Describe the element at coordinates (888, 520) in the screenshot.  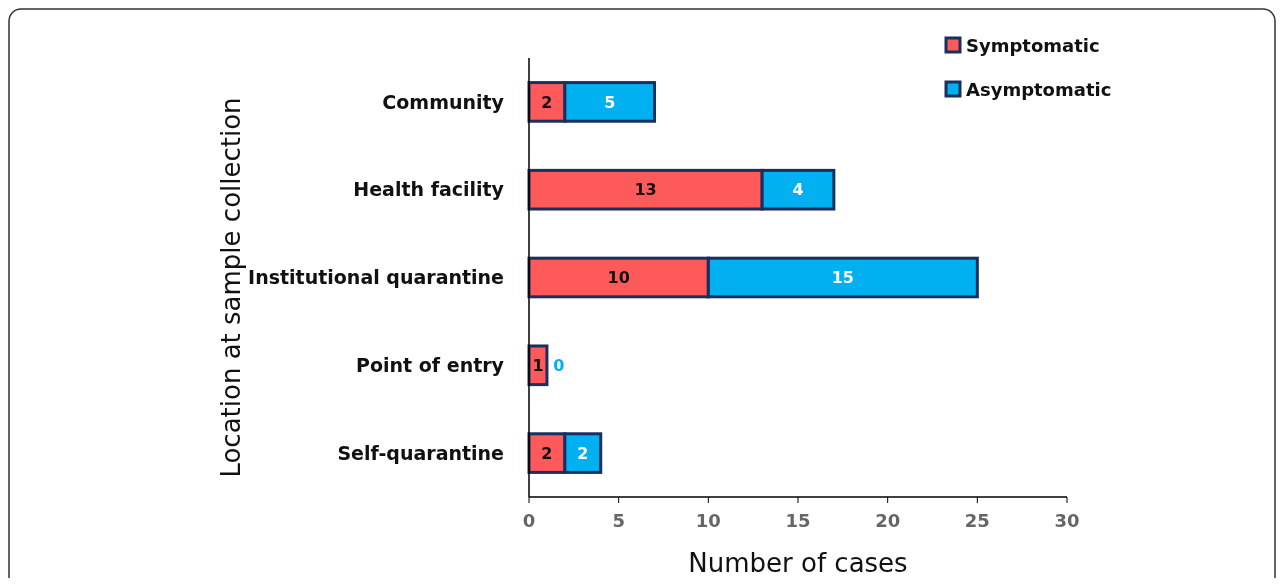
I see `x-tick-label: 20` at that location.